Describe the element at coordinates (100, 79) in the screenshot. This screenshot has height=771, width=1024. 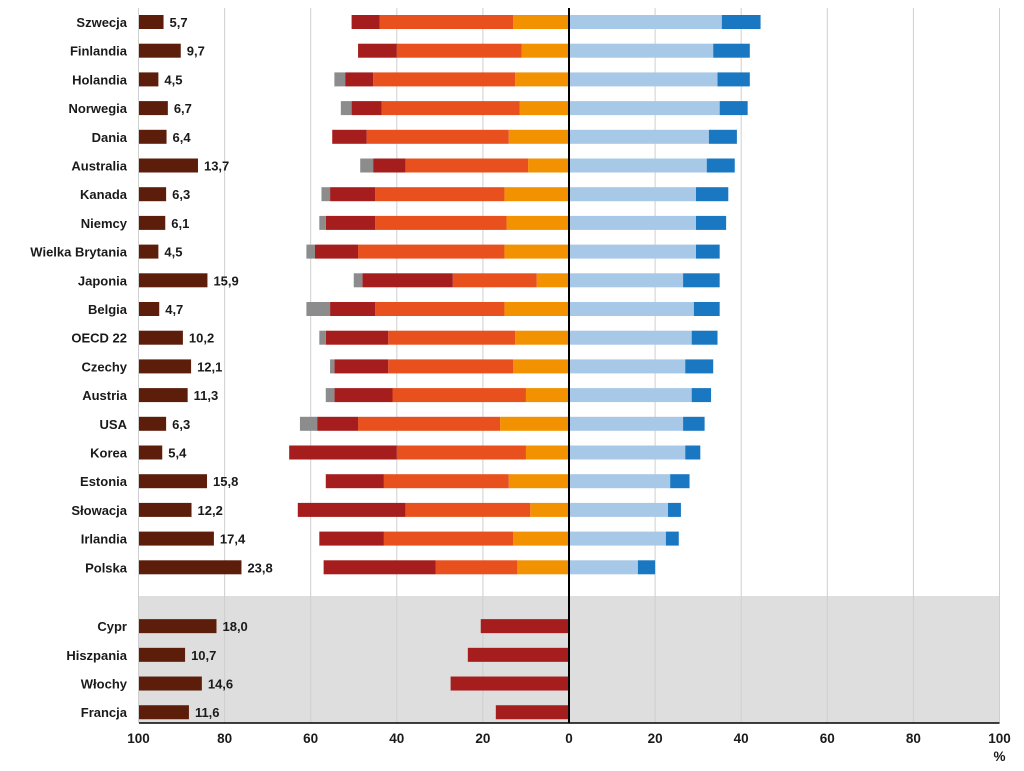
I see `country-label: Holandia` at that location.